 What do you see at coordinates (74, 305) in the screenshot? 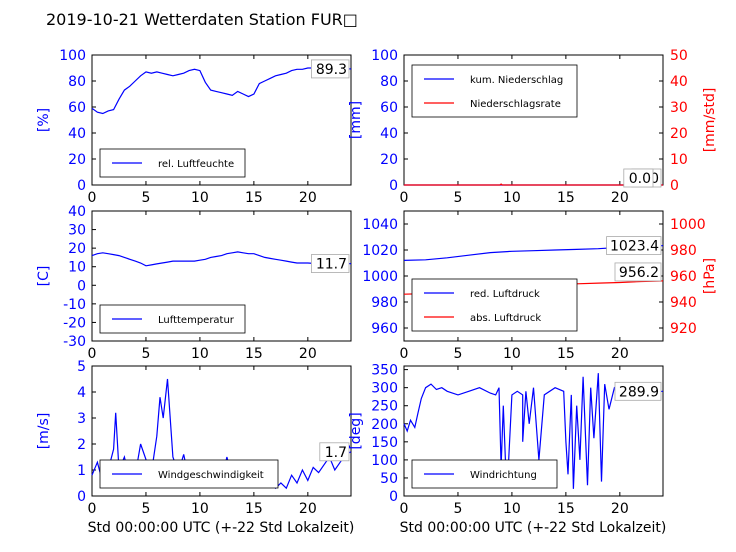
I see `y-tick-label: -10` at bounding box center [74, 305].